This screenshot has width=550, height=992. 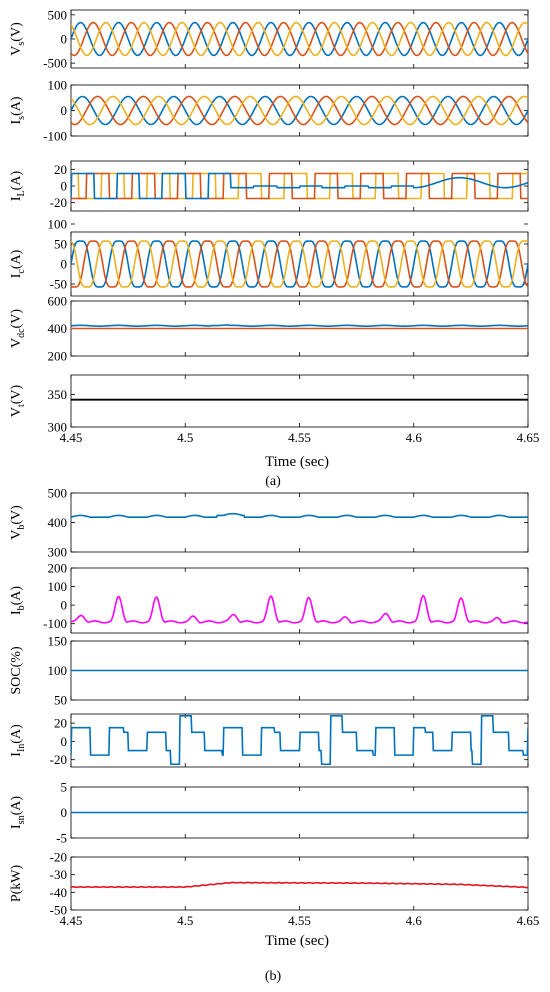 I want to click on panel-4: 100 50 0 -50 Ic(A), so click(x=269, y=257).